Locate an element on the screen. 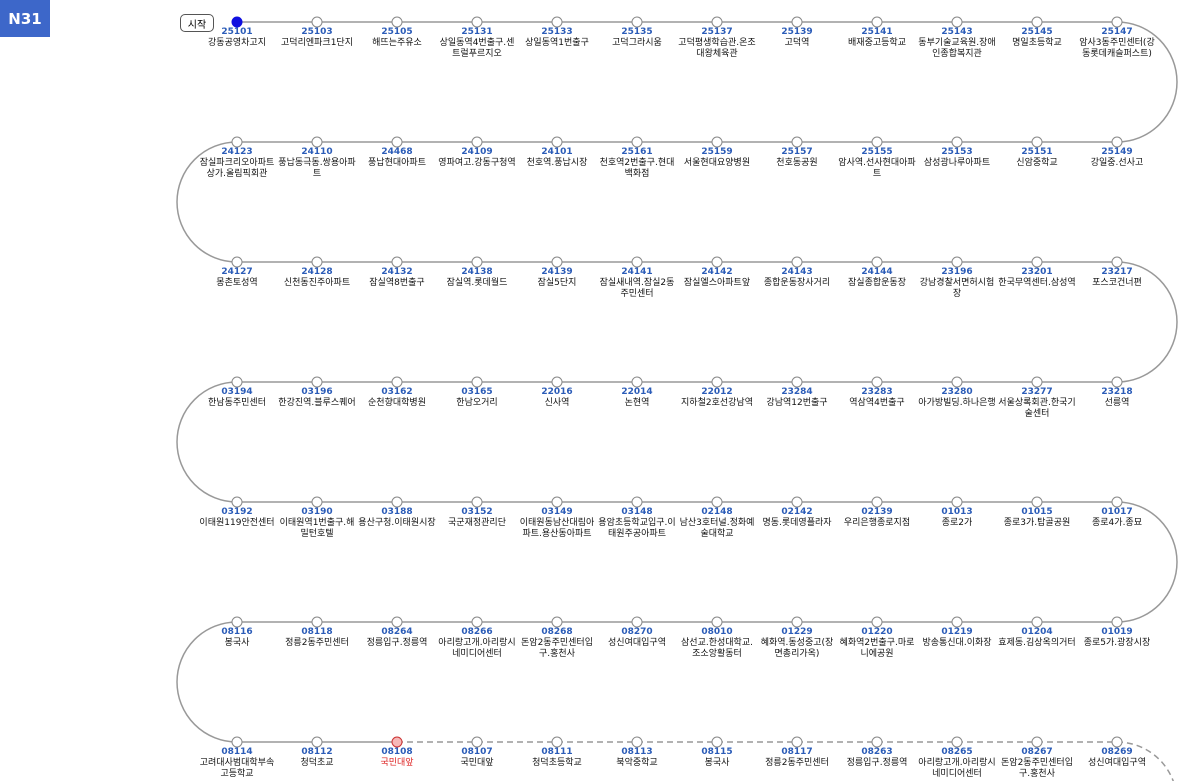 The width and height of the screenshot is (1192, 781). stop-code: 23280 is located at coordinates (957, 392).